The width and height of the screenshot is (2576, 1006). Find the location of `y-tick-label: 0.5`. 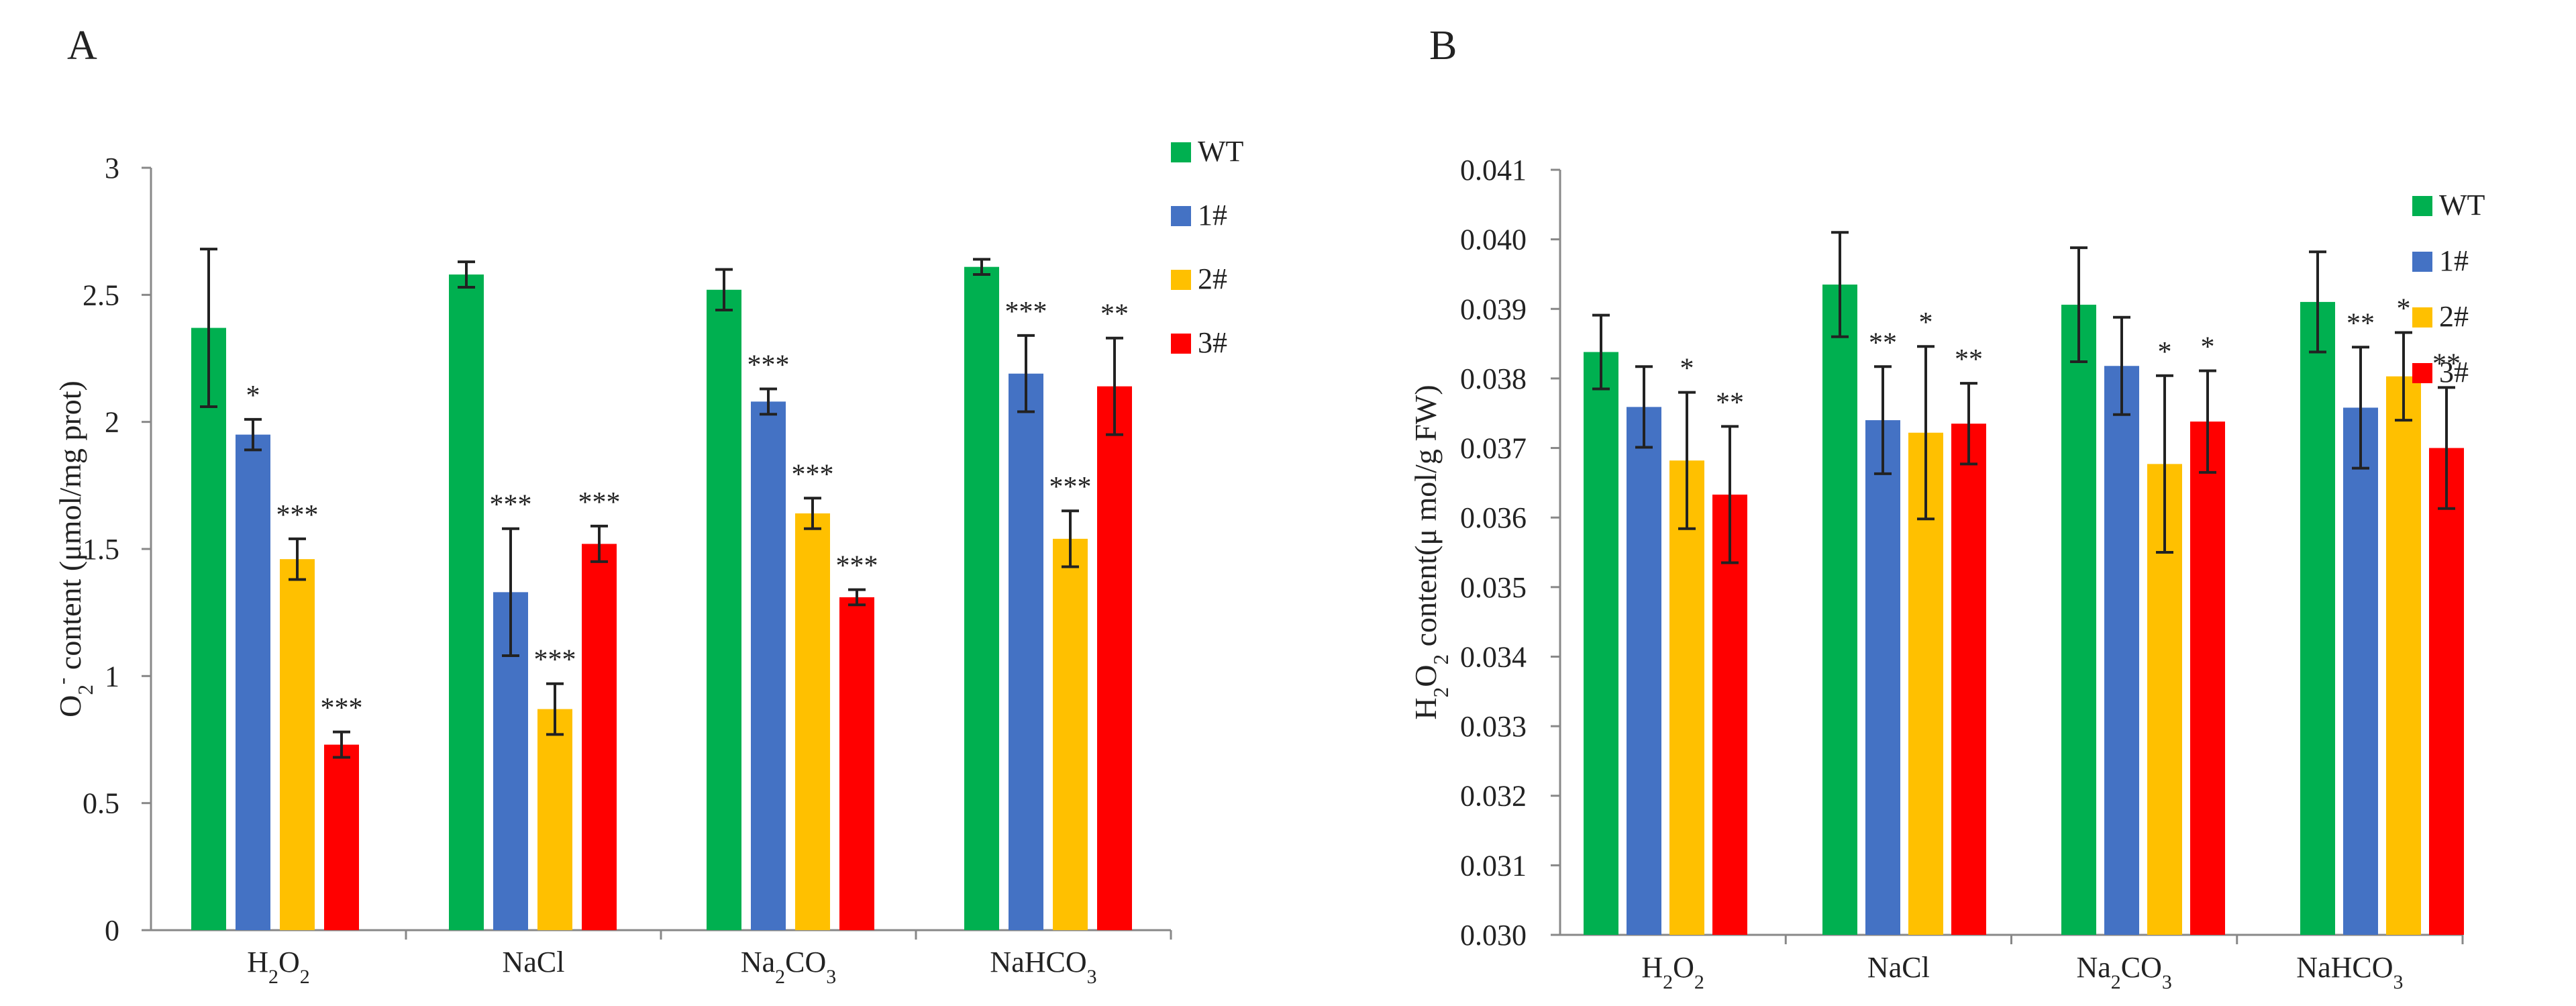

y-tick-label: 0.5 is located at coordinates (101, 803).